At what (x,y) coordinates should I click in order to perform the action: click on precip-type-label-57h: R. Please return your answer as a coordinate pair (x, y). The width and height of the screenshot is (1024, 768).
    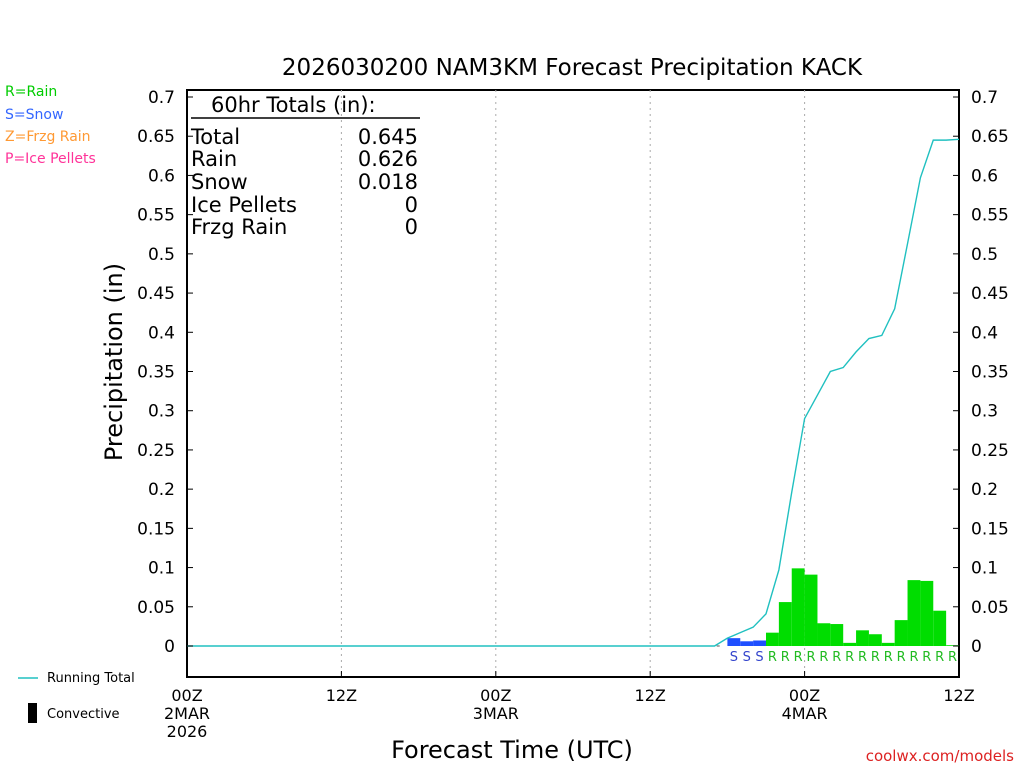
    Looking at the image, I should click on (926, 657).